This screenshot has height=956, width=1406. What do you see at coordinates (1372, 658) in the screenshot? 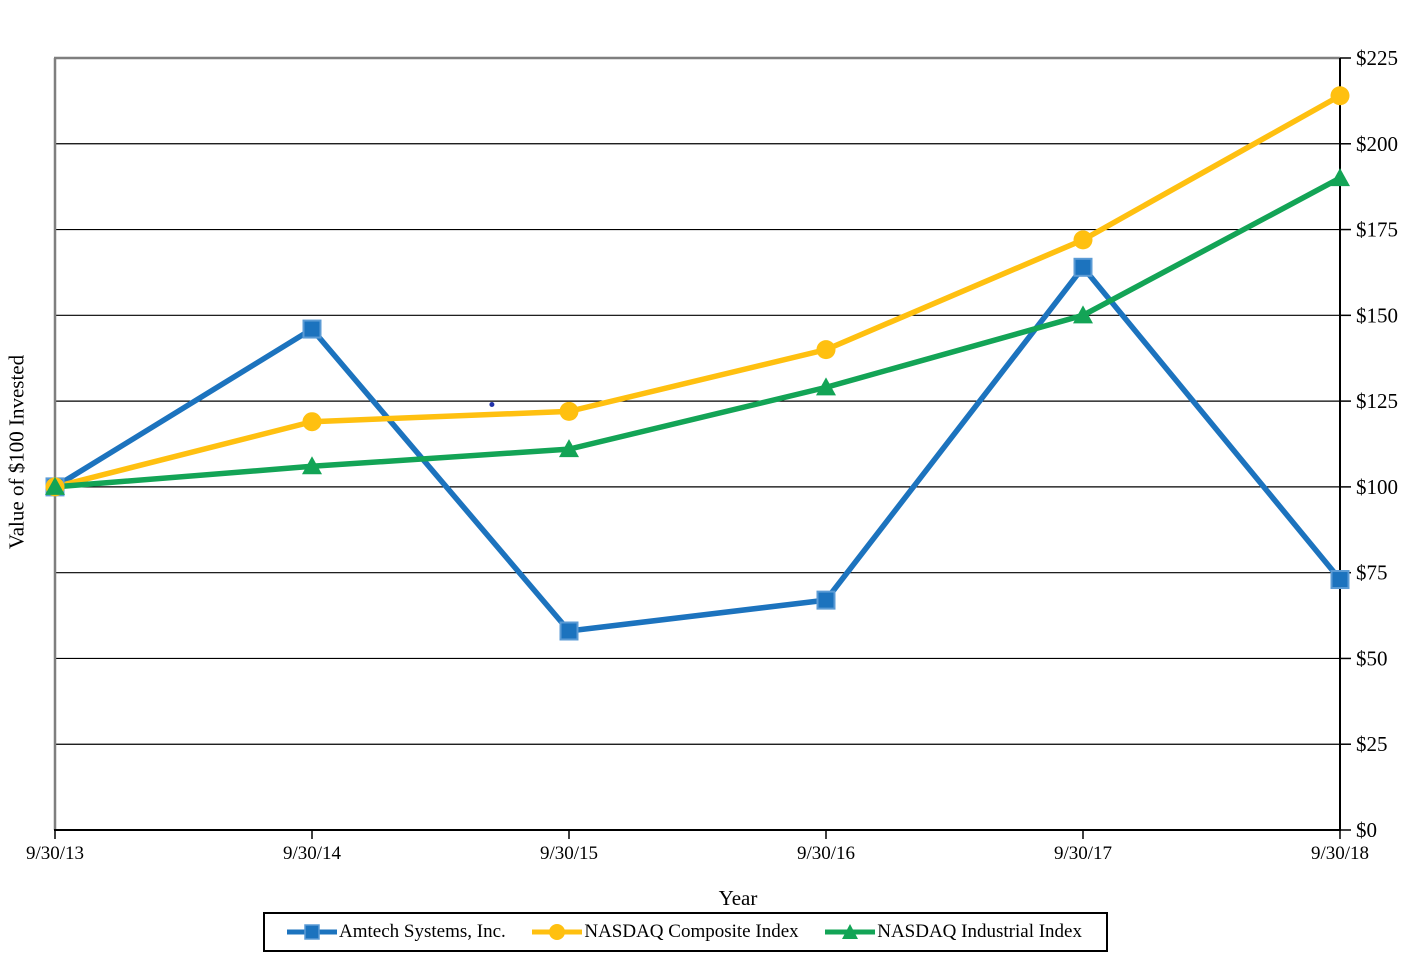
I see `y-tick-label: $50` at bounding box center [1372, 658].